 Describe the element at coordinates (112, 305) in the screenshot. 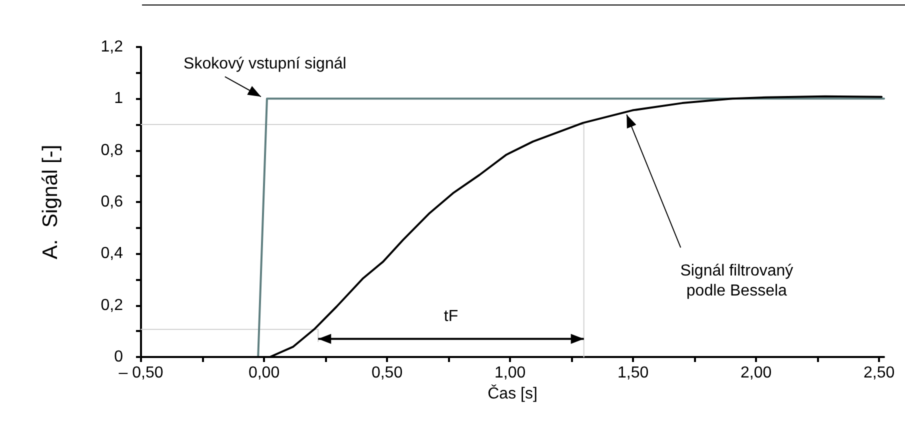

I see `y-tick-label: 0,2` at that location.